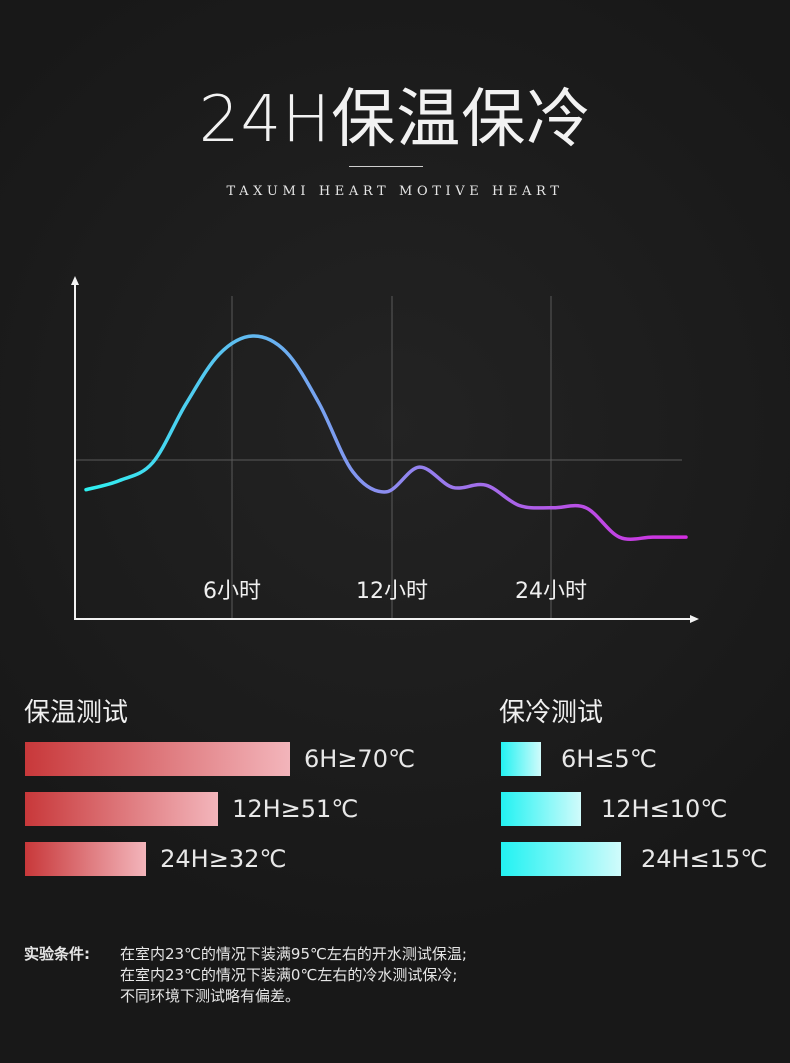  I want to click on warm-test-label: 6H≥70℃, so click(359, 759).